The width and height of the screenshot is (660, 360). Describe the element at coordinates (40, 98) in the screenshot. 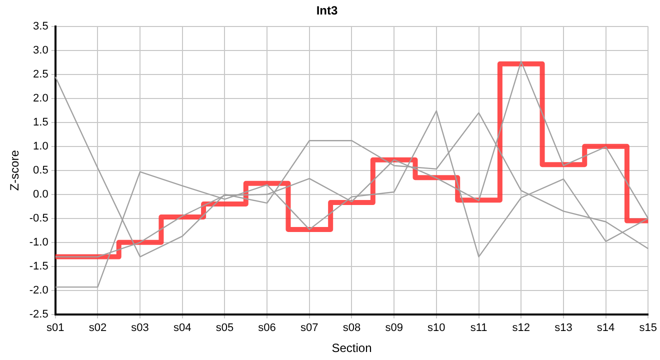

I see `y-tick-label: 2.0` at that location.